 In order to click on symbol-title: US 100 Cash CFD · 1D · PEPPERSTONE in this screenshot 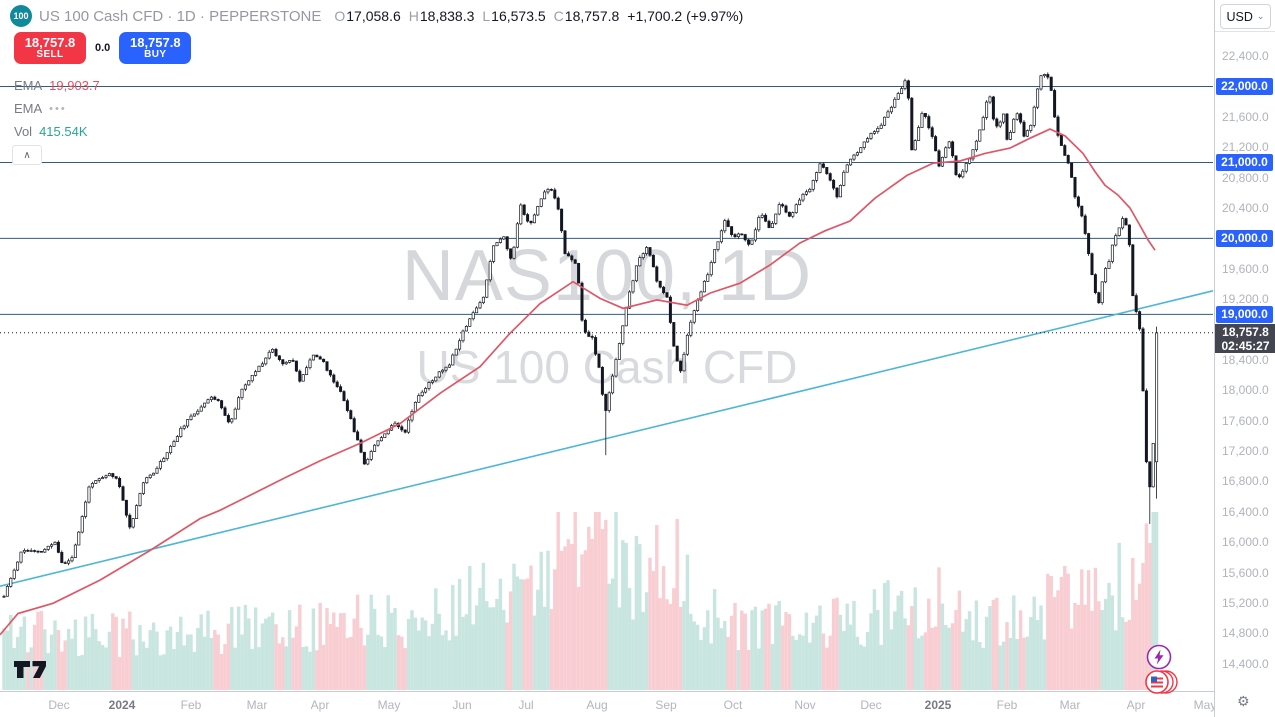, I will do `click(180, 16)`.